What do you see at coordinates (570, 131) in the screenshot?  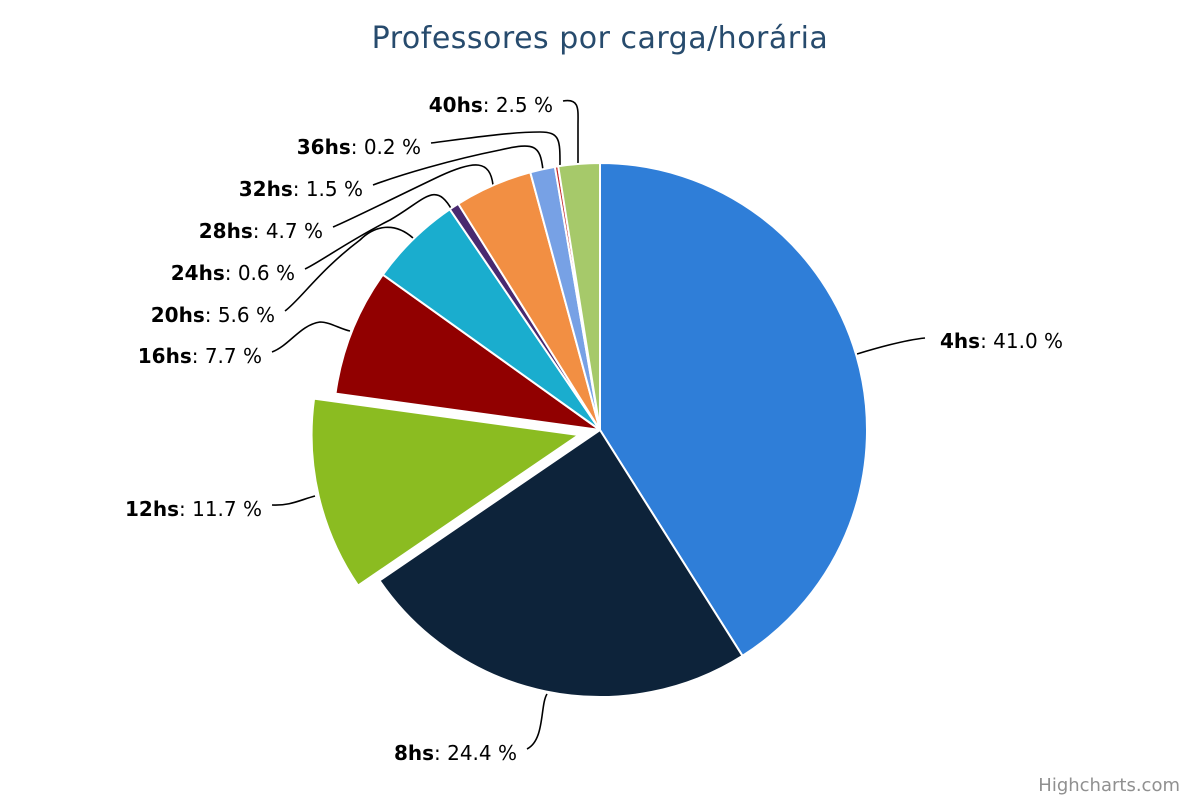 I see `connector-line-40hs` at bounding box center [570, 131].